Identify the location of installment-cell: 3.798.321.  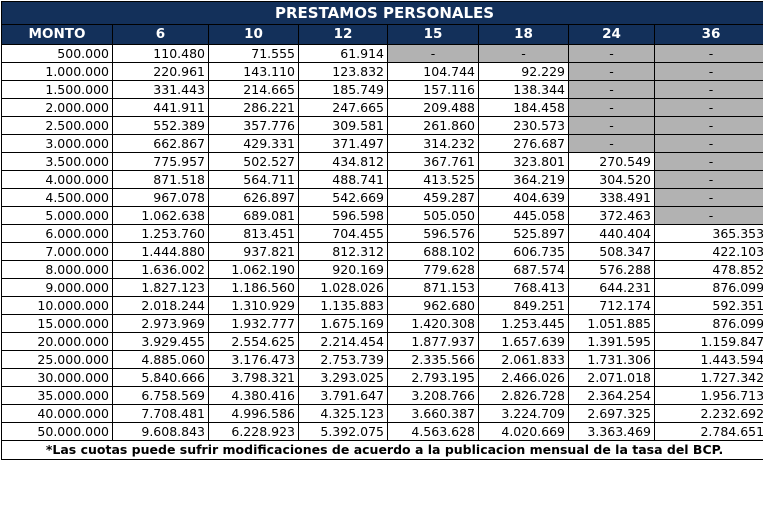
(253, 377).